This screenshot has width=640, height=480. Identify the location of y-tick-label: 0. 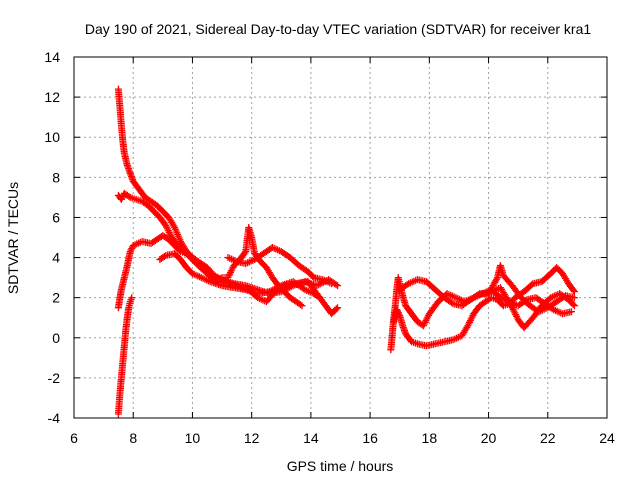
(56, 338).